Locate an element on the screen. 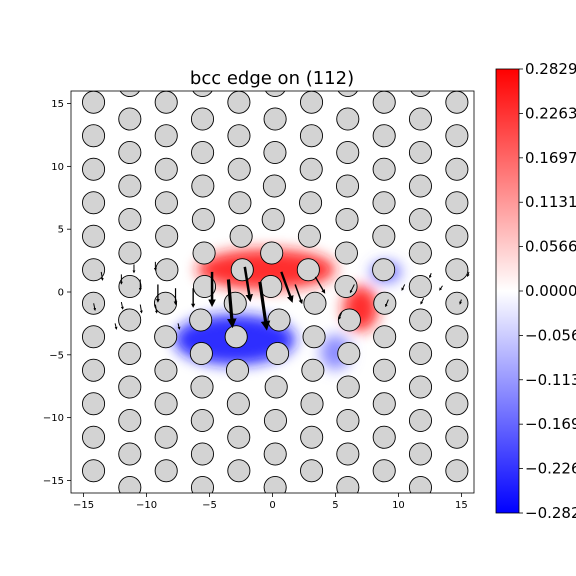  x-tick-label: −10 is located at coordinates (146, 505).